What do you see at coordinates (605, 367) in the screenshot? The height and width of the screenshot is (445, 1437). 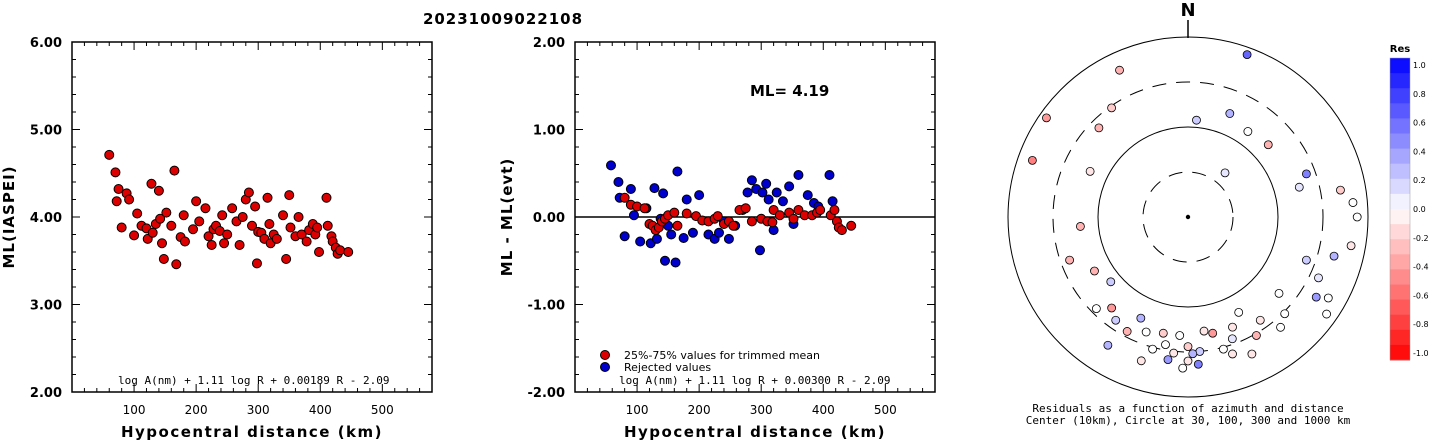 I see `legend-marker-rejected` at bounding box center [605, 367].